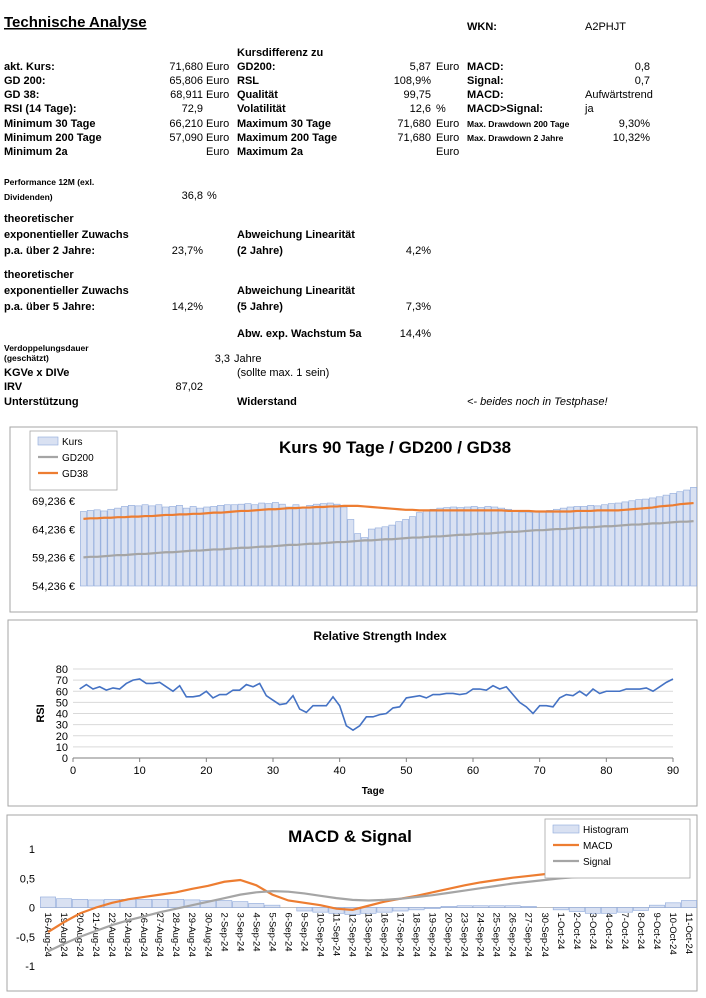  I want to click on y-tick-label: 40, so click(62, 715).